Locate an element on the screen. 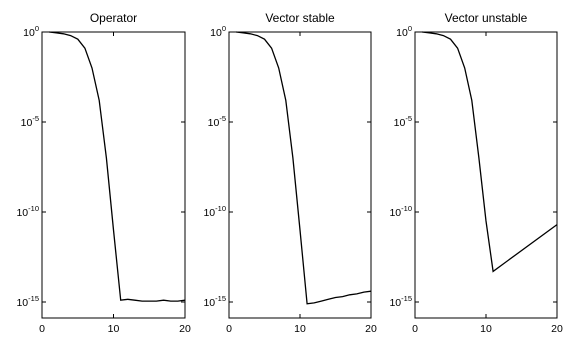  panel-title-1: Operator is located at coordinates (113, 18).